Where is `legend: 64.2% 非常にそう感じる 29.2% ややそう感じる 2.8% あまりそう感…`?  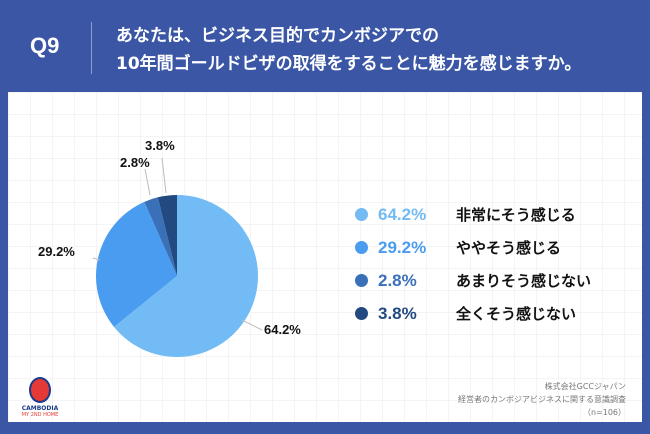
legend: 64.2% 非常にそう感じる 29.2% ややそう感じる 2.8% あまりそう感… is located at coordinates (473, 264).